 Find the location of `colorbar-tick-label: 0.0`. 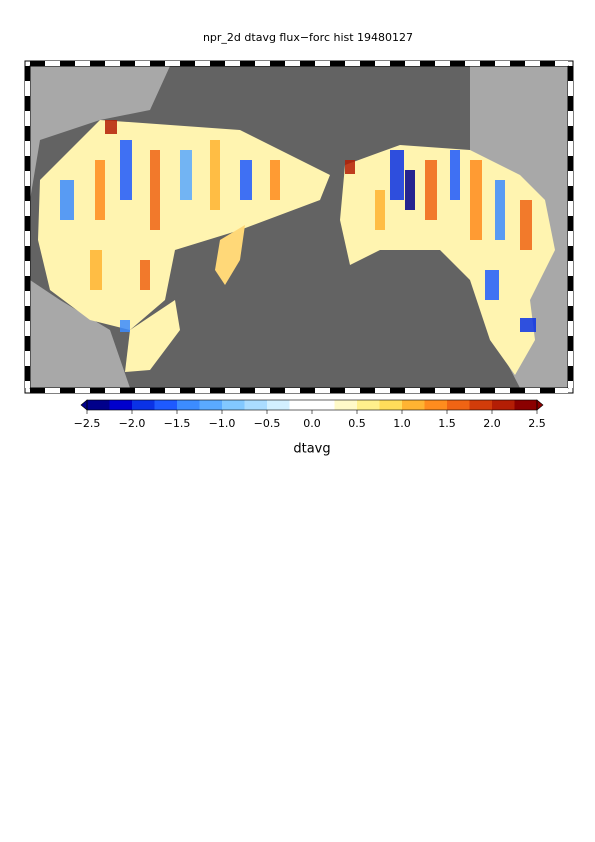

colorbar-tick-label: 0.0 is located at coordinates (312, 423).